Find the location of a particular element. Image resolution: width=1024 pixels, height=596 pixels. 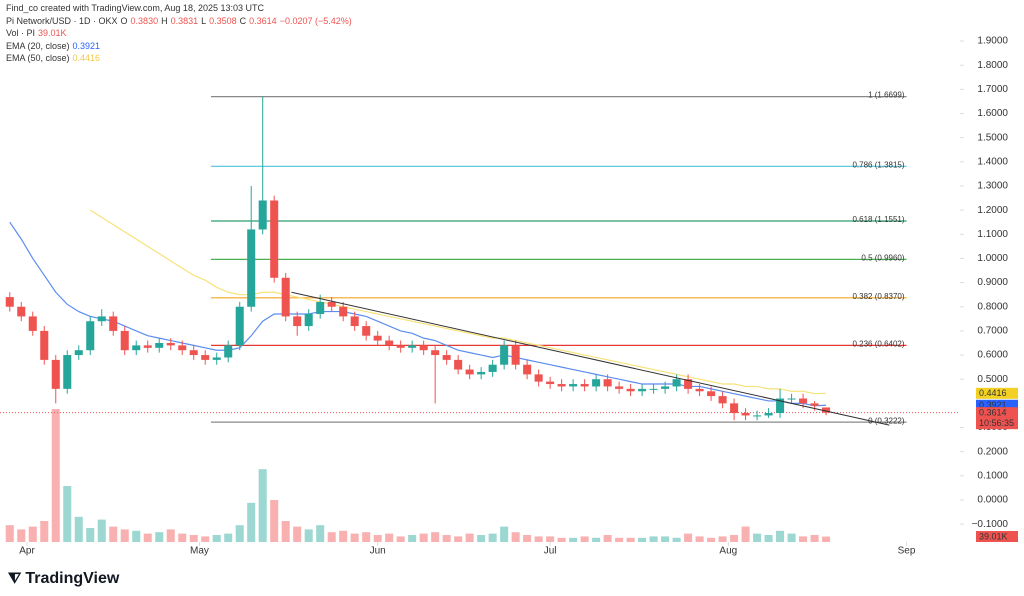

price-badge-label: 0.3614 is located at coordinates (993, 413).